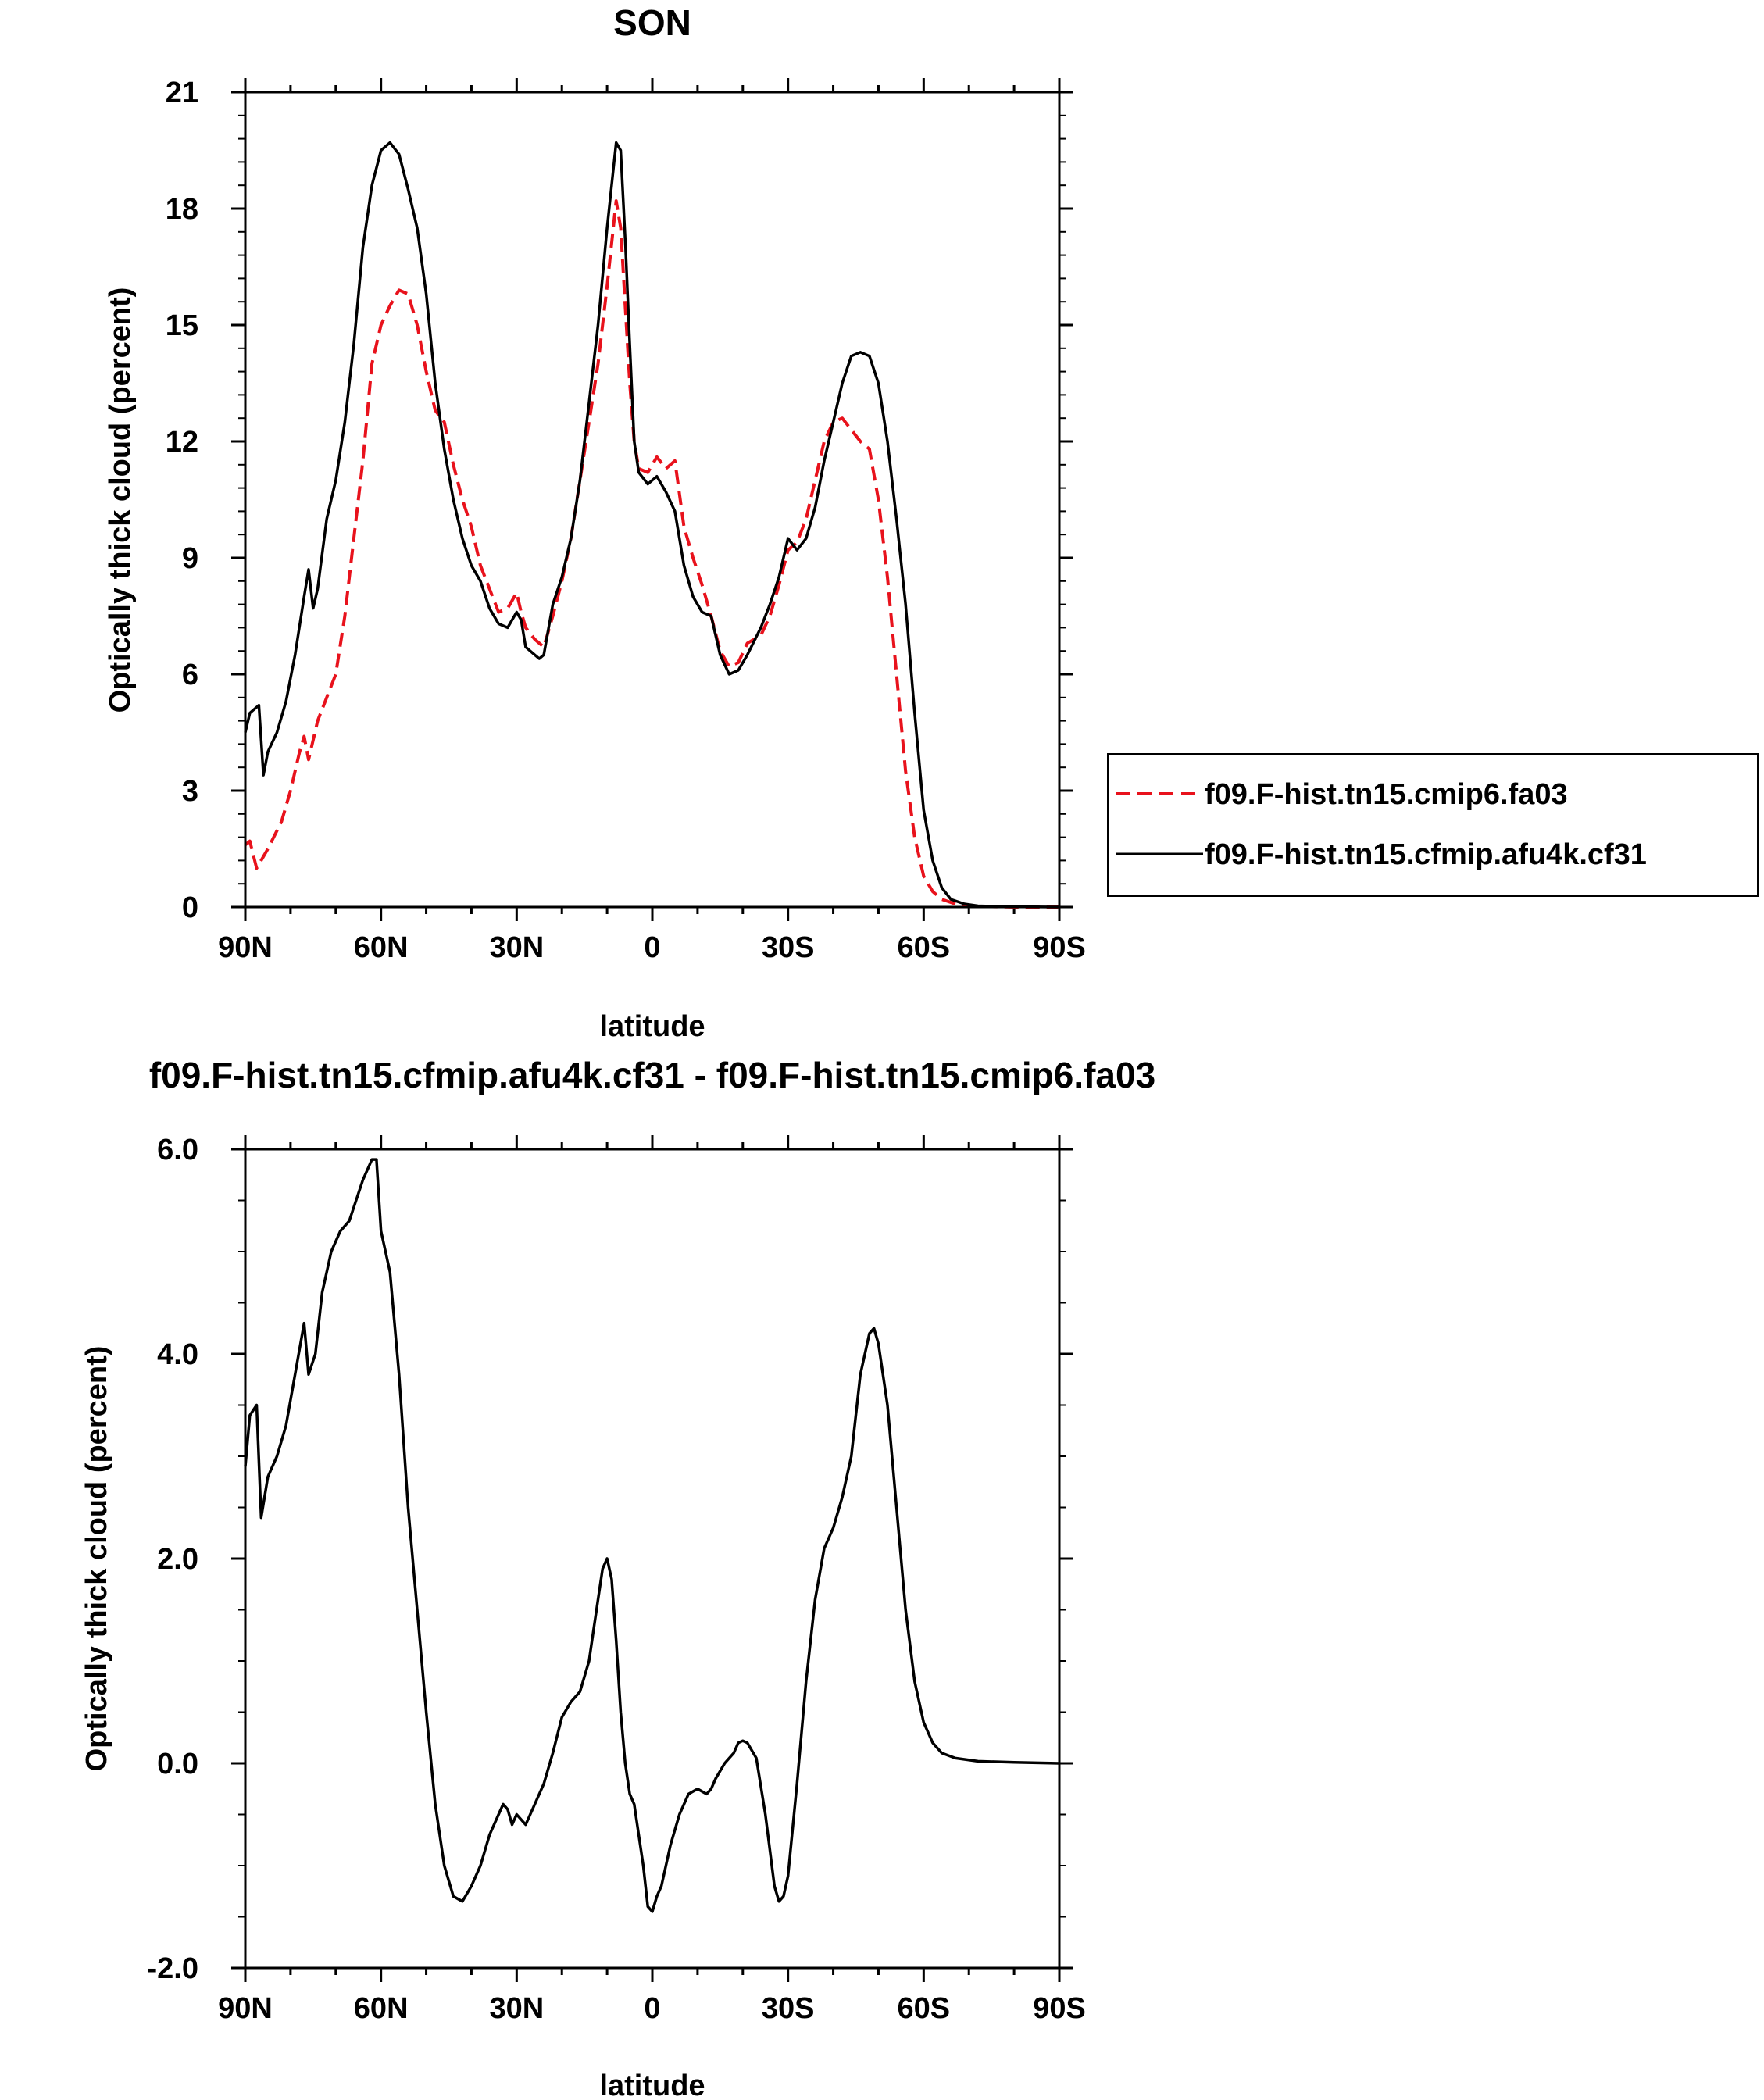  Describe the element at coordinates (97, 1559) in the screenshot. I see `bottom-chart-ylabel: Optically thick cloud (percent)` at that location.